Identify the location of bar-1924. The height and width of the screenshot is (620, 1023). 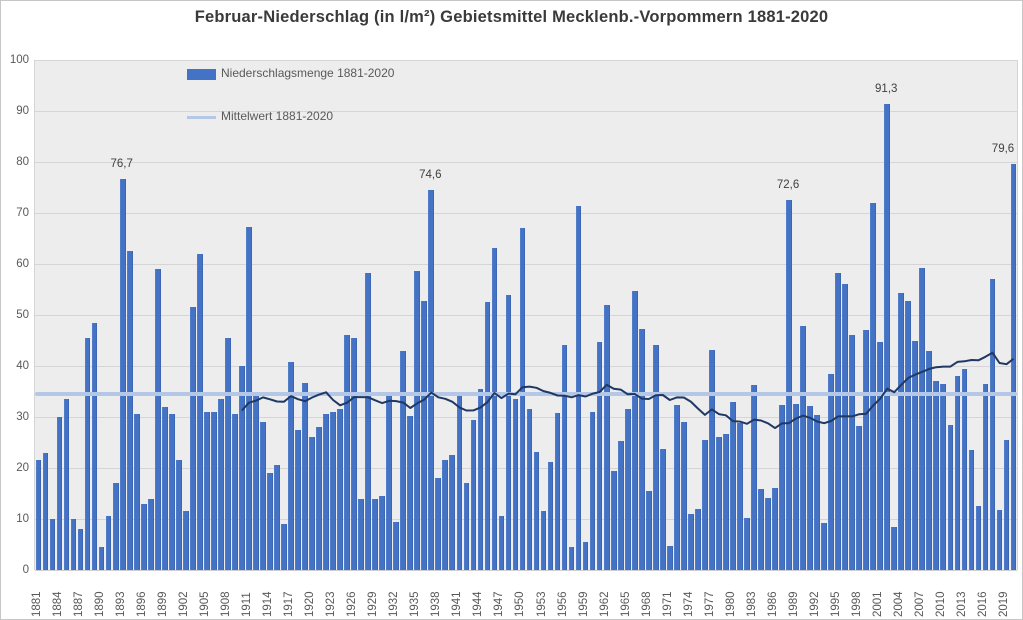
(340, 489).